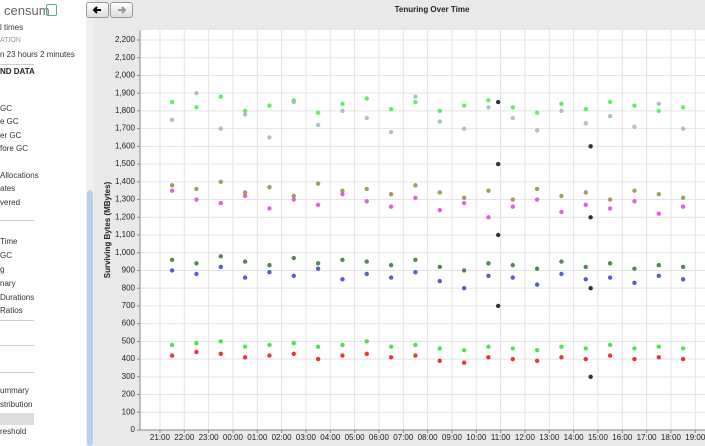 This screenshot has width=705, height=446. Describe the element at coordinates (9, 121) in the screenshot. I see `nav-item: e GC` at that location.